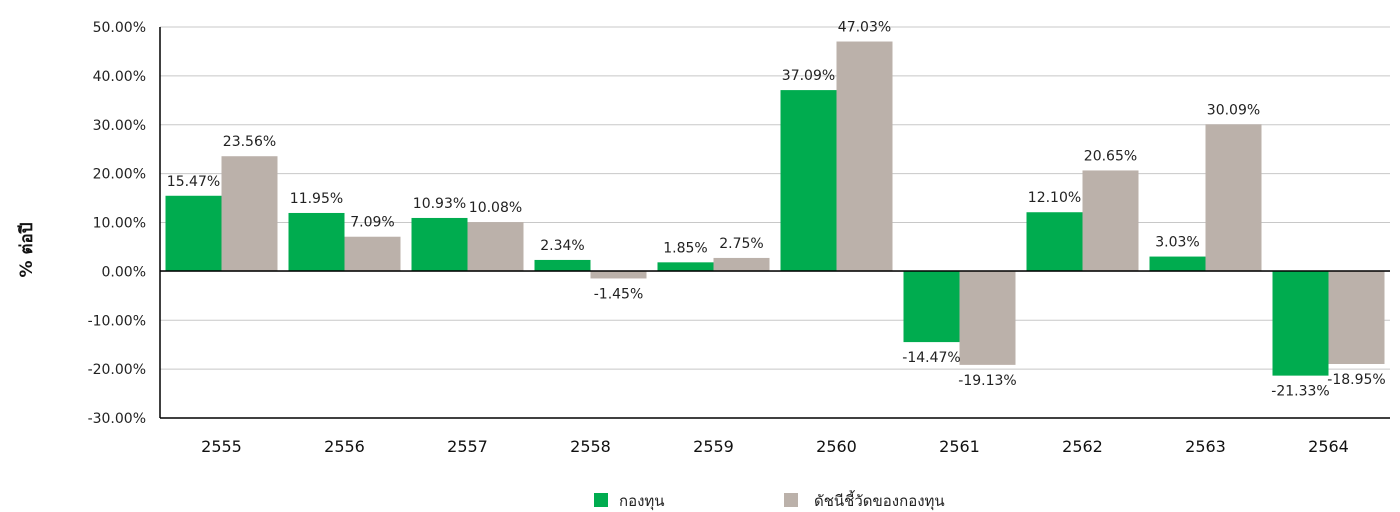  I want to click on y-tick-label: 50.00%, so click(119, 28).